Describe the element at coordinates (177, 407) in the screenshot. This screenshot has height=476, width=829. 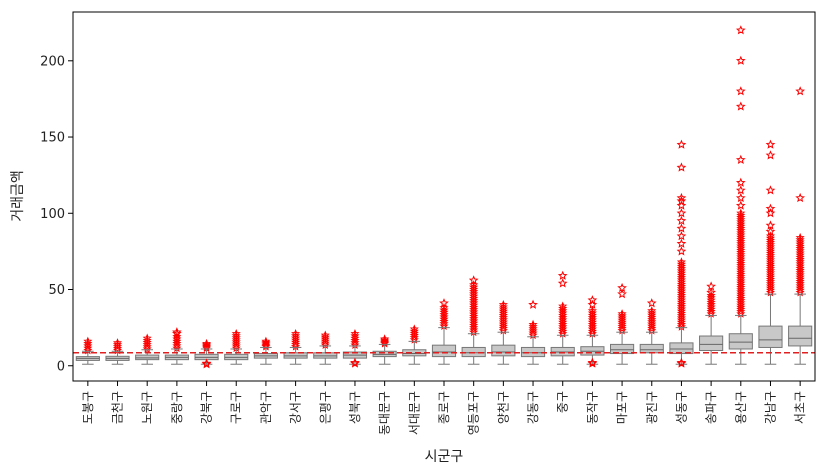
I see `x-tick-label: 중랑구` at that location.